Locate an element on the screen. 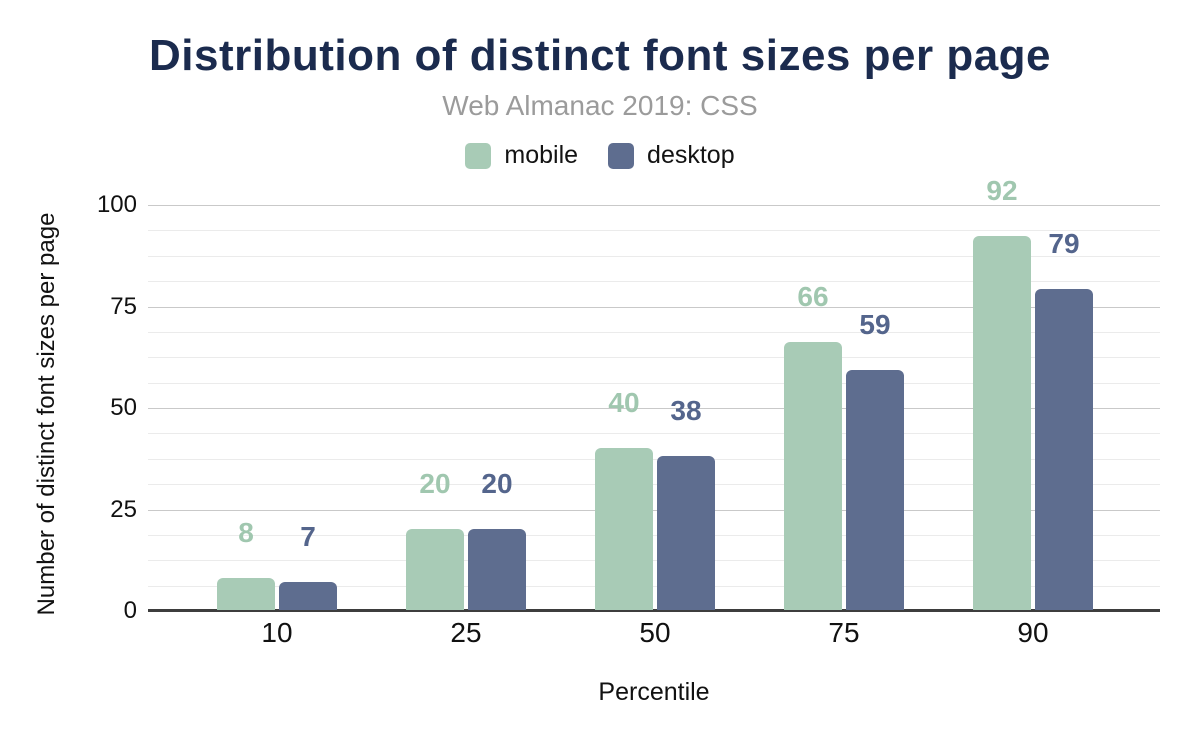  legend-label-mobile: mobile is located at coordinates (541, 155).